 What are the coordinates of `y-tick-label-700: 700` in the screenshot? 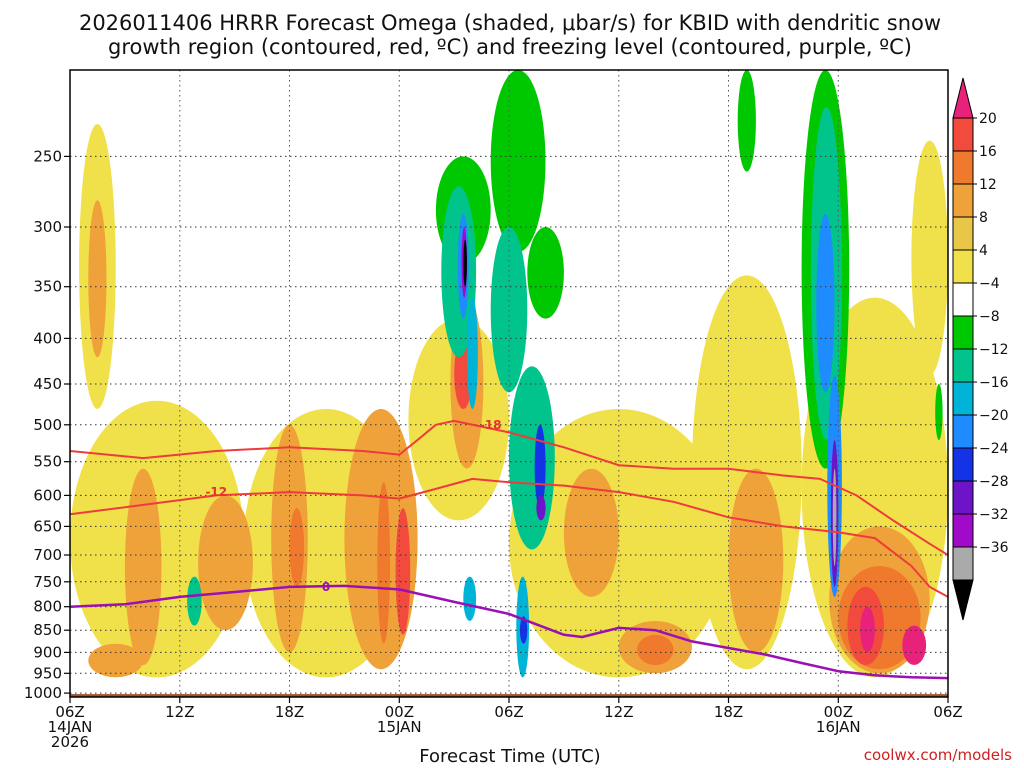 It's located at (47, 555).